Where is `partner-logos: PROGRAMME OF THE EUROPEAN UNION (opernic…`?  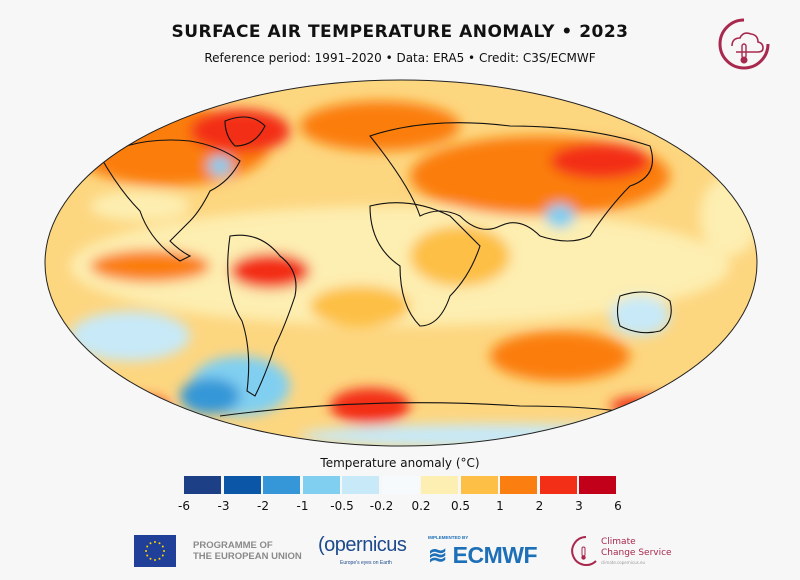 partner-logos: PROGRAMME OF THE EUROPEAN UNION (opernic… is located at coordinates (400, 552).